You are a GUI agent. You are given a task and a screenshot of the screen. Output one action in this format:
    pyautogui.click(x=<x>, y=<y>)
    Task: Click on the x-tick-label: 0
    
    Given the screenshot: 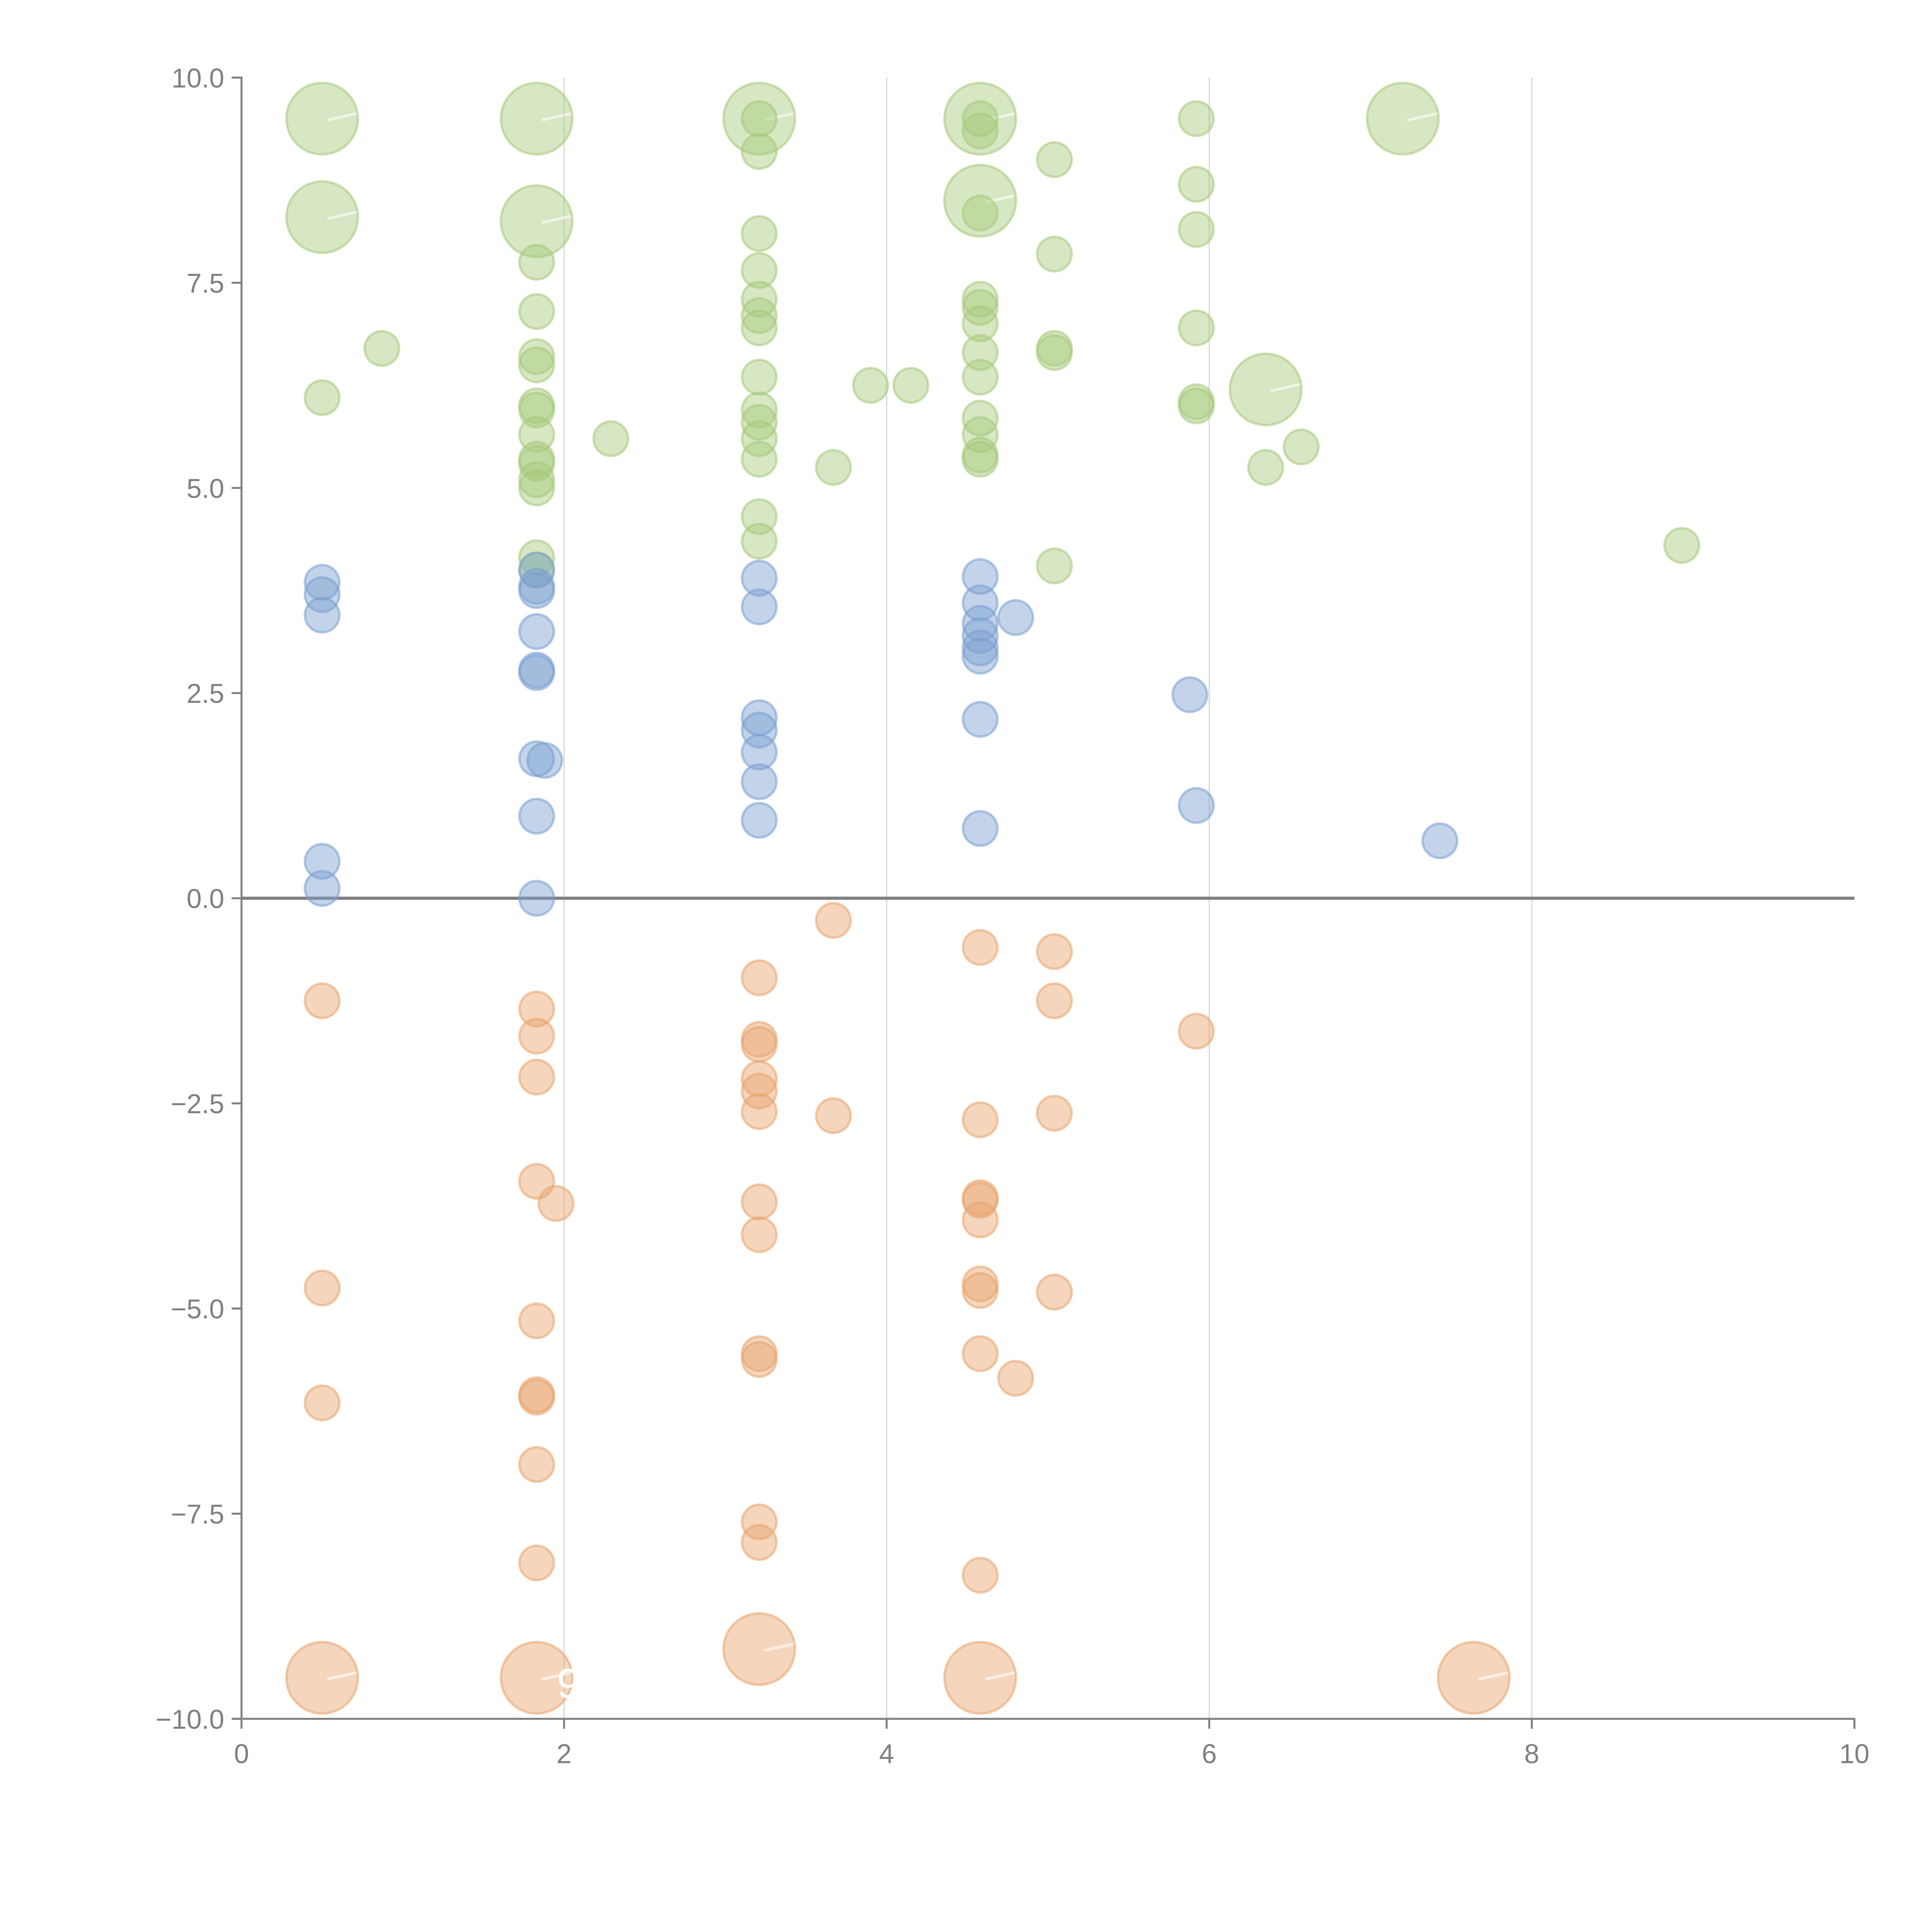 What is the action you would take?
    pyautogui.click(x=241, y=1754)
    